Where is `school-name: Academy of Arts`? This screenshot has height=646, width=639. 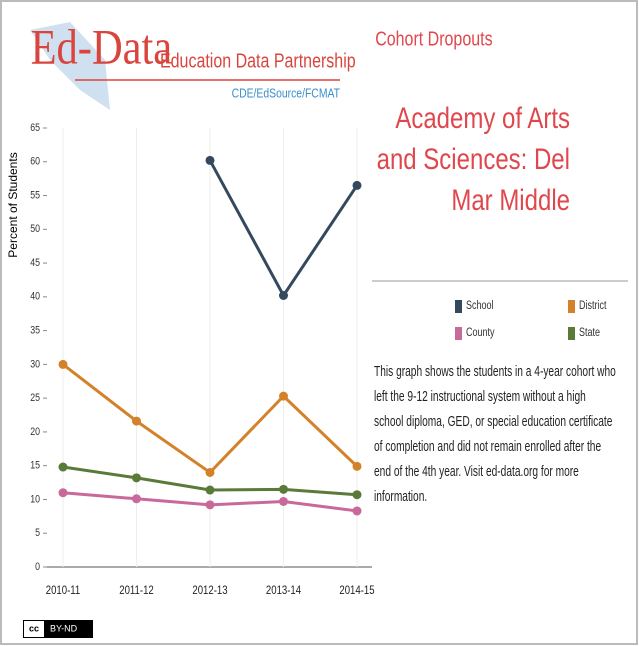 school-name: Academy of Arts is located at coordinates (482, 117).